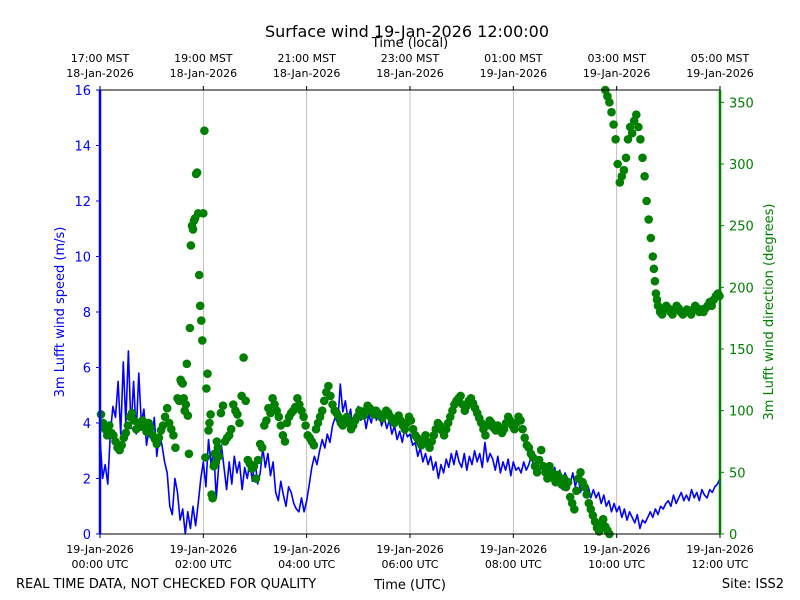 Image resolution: width=800 pixels, height=600 pixels. I want to click on left-axis-ticks: 0 2 4 6 8 10 12 14 16, so click(87, 313).